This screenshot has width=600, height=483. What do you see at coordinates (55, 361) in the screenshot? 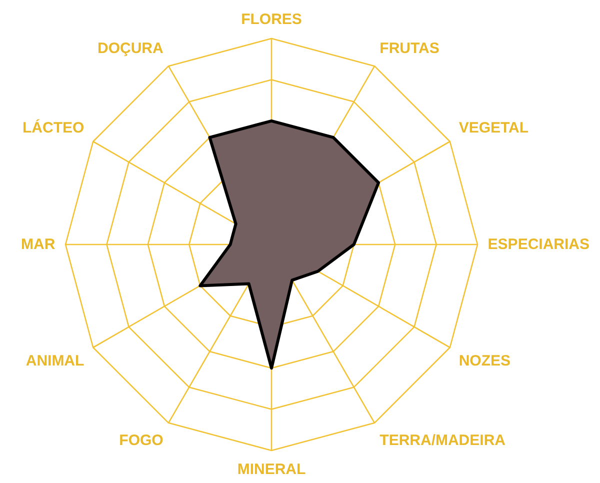
I see `spoke-label: ANIMAL` at bounding box center [55, 361].